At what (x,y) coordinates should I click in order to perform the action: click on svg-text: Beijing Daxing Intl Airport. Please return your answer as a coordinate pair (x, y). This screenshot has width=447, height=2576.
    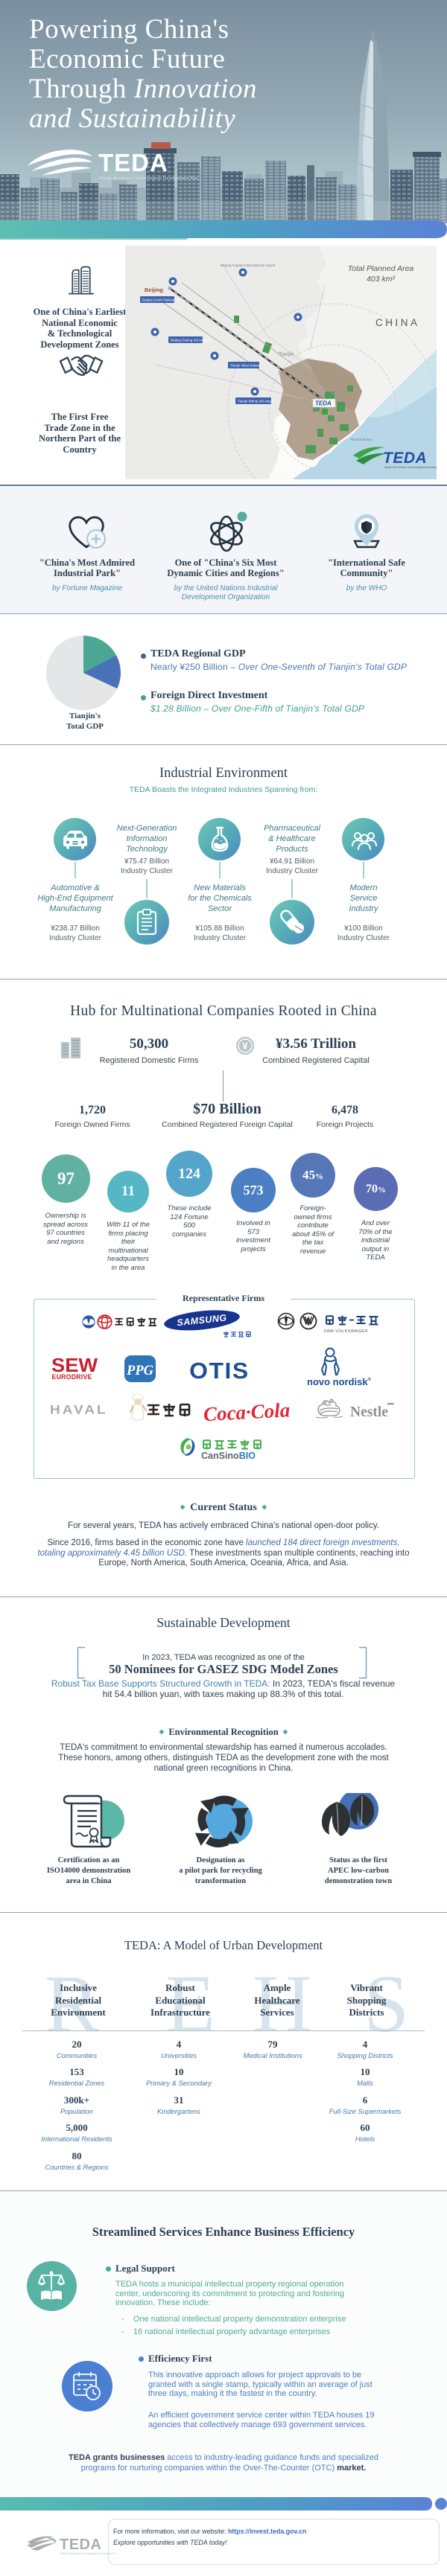
    Looking at the image, I should click on (190, 340).